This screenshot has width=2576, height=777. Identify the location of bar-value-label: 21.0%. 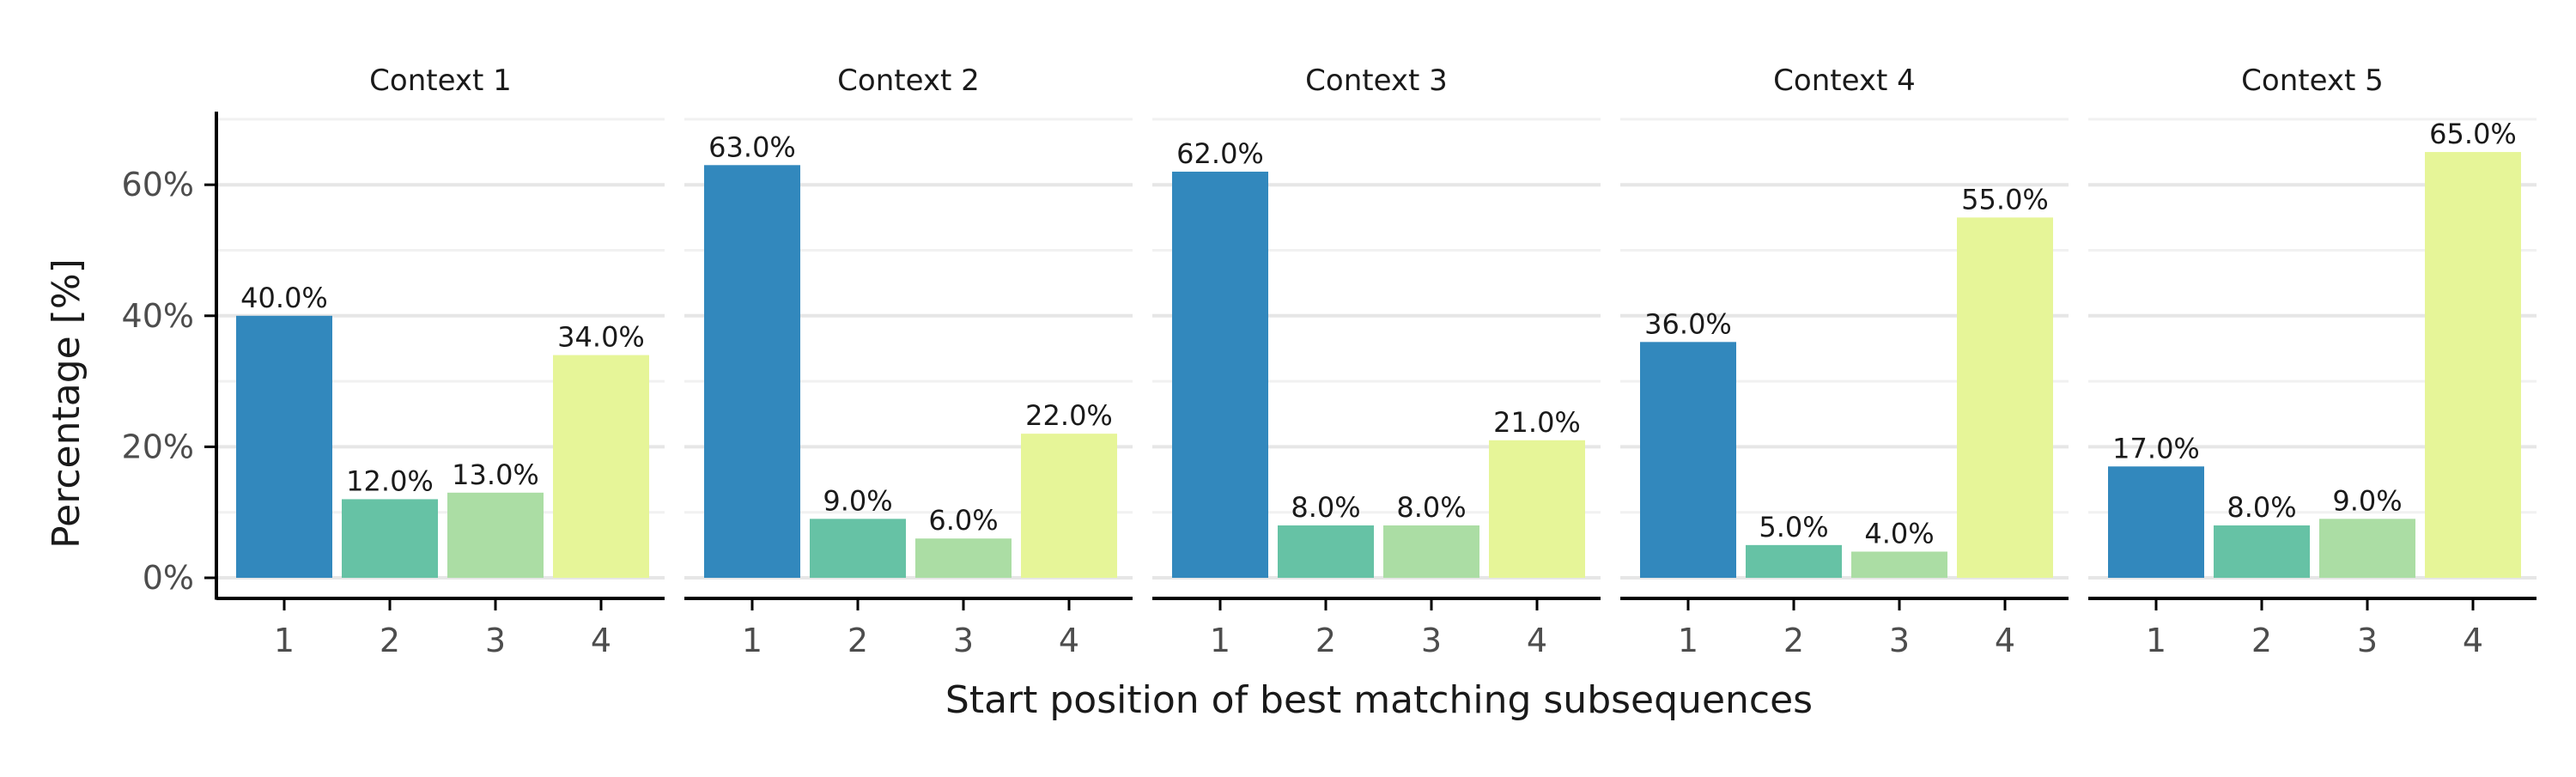
(1537, 422).